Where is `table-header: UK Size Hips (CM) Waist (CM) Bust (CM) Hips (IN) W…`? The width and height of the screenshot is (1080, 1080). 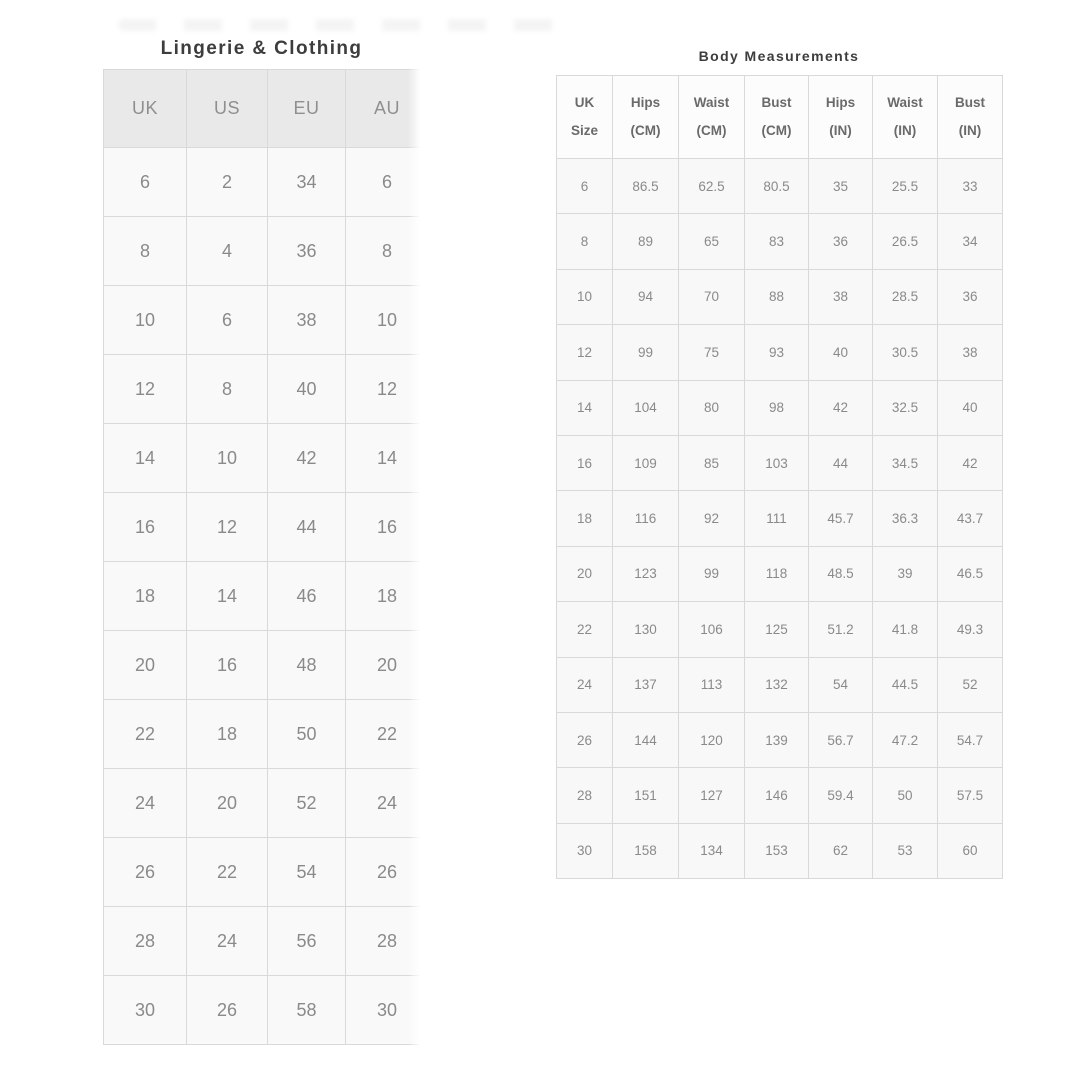
table-header: UK Size Hips (CM) Waist (CM) Bust (CM) Hips (IN) W… is located at coordinates (779, 117).